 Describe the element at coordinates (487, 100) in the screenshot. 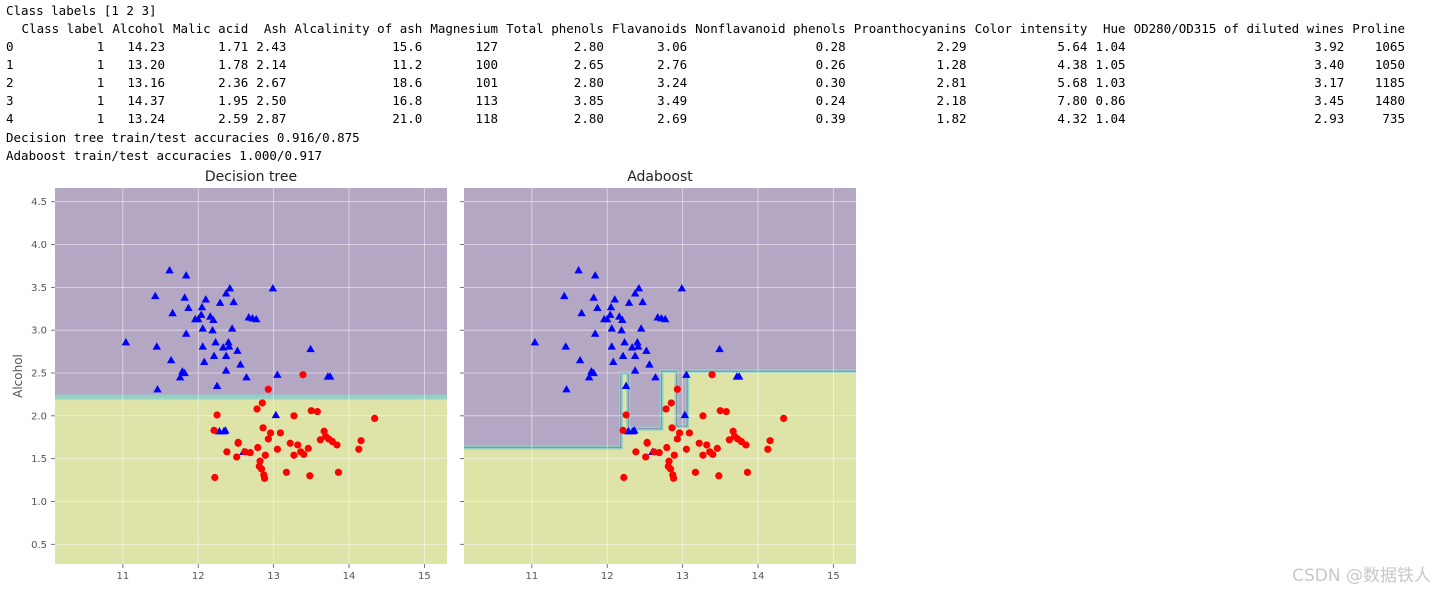

I see `table-cell: 113` at that location.